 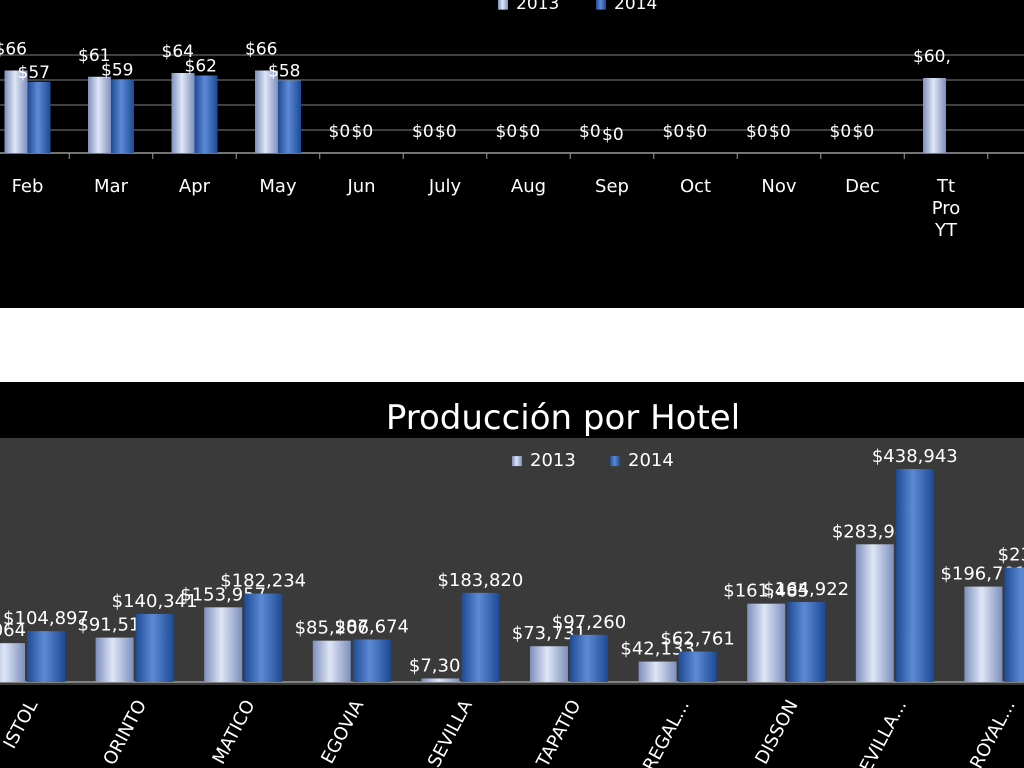 What do you see at coordinates (263, 581) in the screenshot?
I see `data-label-2014-AUTOMATICO: $182,234` at bounding box center [263, 581].